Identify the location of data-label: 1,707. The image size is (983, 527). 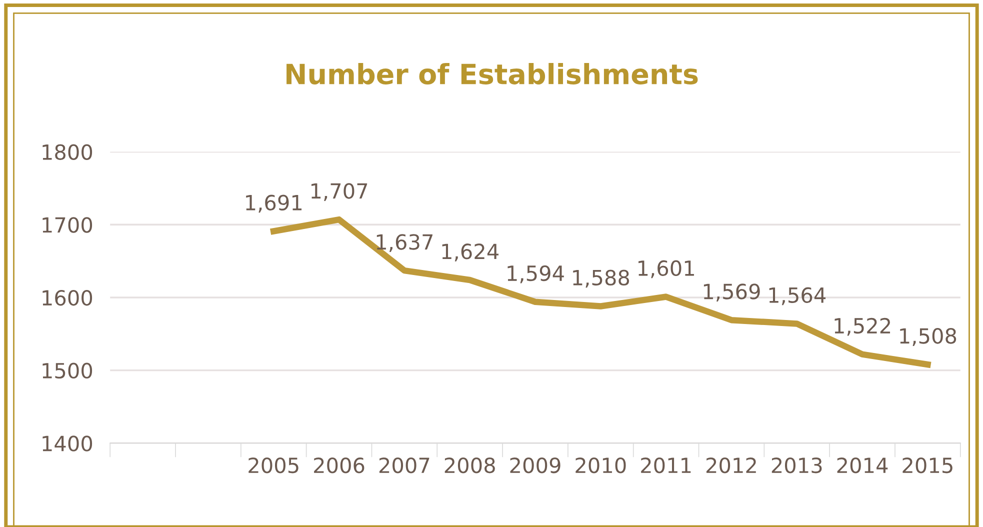
(339, 192).